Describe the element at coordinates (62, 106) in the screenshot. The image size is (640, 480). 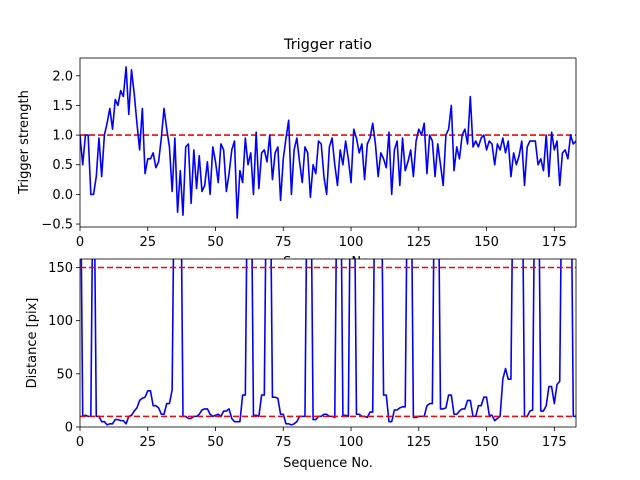
I see `top-y-tick-label: 1.5` at that location.